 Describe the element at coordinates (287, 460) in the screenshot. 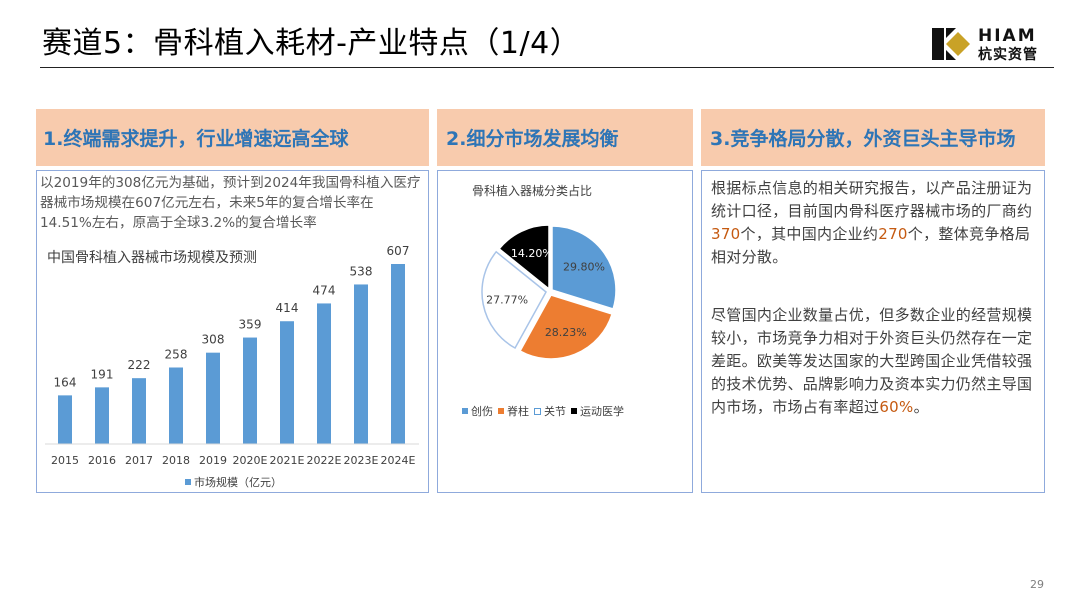

I see `x-tick-label: 2021E` at that location.